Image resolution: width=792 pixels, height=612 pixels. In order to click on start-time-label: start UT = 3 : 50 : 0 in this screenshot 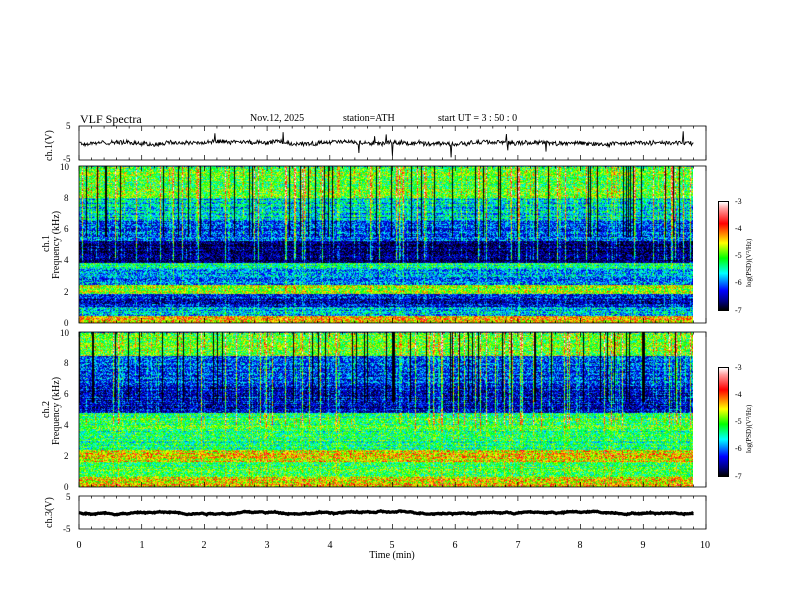, I will do `click(478, 118)`.